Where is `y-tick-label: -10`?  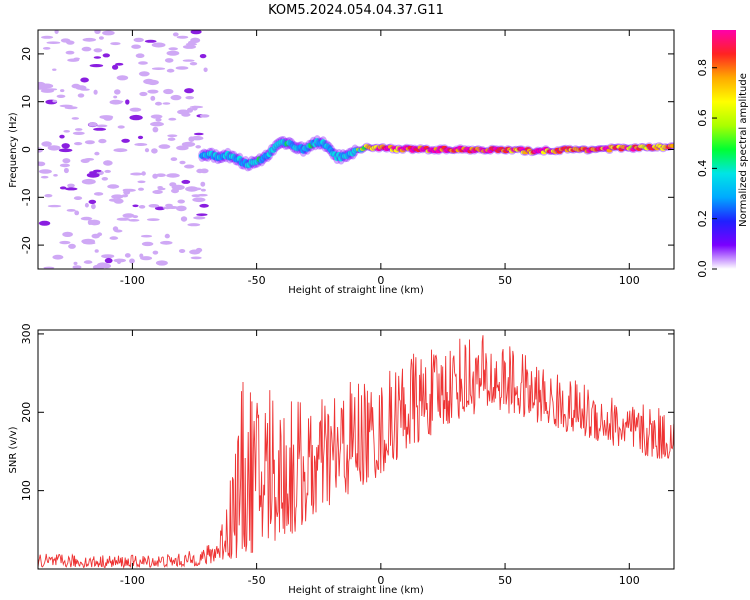 y-tick-label: -10 is located at coordinates (26, 197).